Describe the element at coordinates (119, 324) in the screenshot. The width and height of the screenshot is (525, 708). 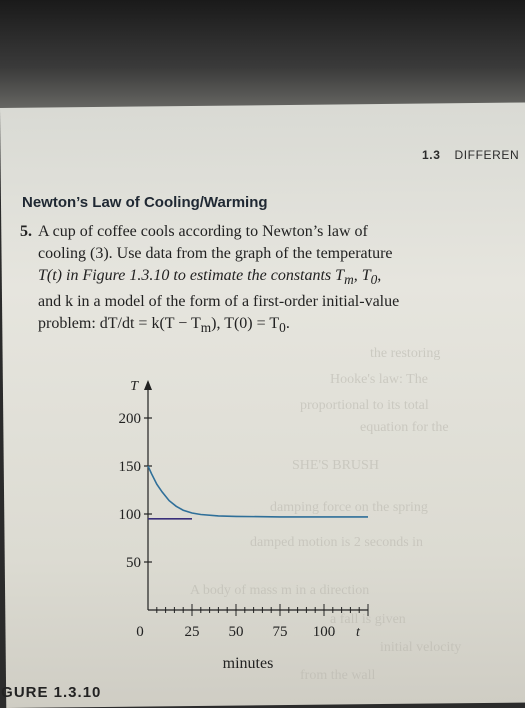
I see `problem-text: problem: dT/dt = k(T − T` at that location.